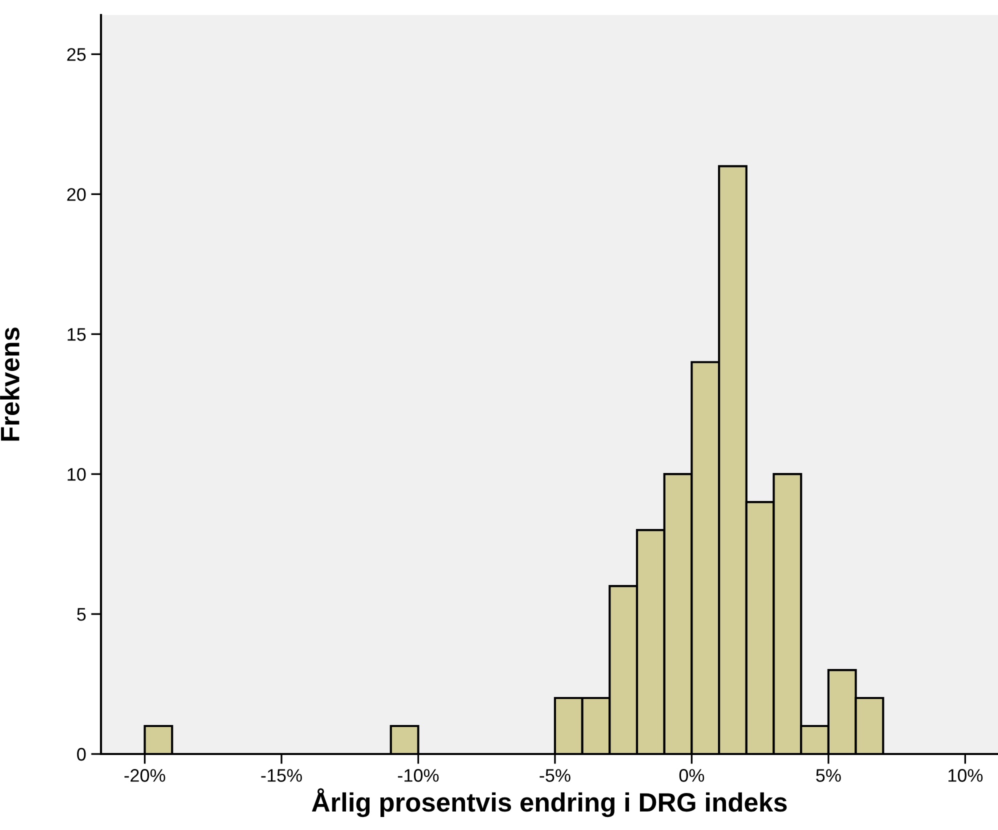 Image resolution: width=998 pixels, height=830 pixels. Describe the element at coordinates (549, 803) in the screenshot. I see `x-axis-title: Årlig prosentvis endring i DRG indeks` at that location.